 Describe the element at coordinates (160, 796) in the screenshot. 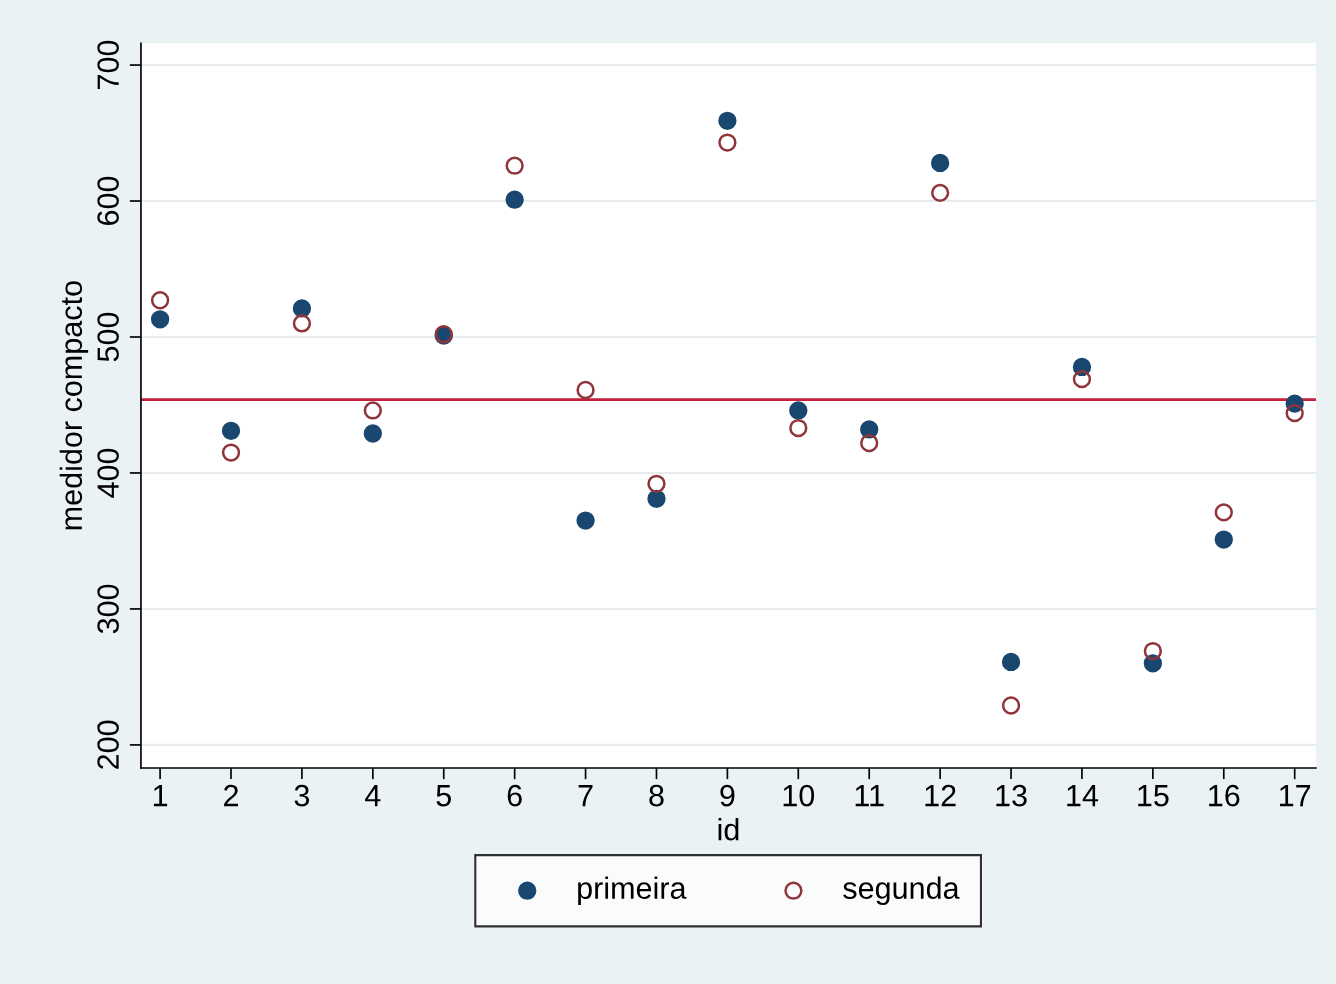

I see `x-tick-label: 1` at that location.